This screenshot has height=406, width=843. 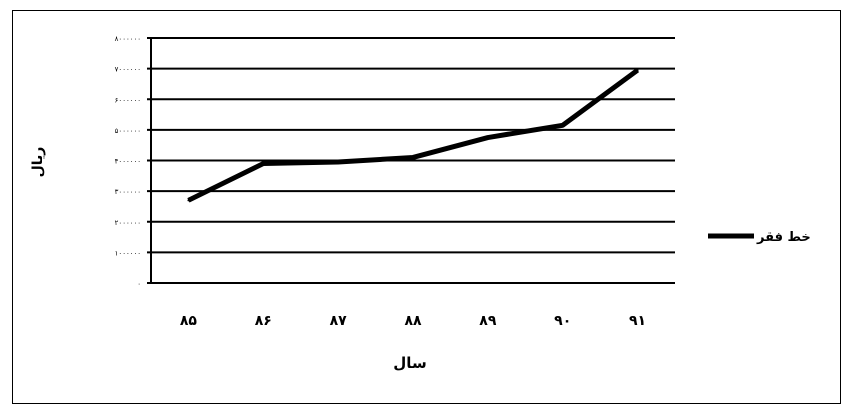 What do you see at coordinates (128, 70) in the screenshot?
I see `y-tick-label: ۷۰۰۰۰۰۰` at bounding box center [128, 70].